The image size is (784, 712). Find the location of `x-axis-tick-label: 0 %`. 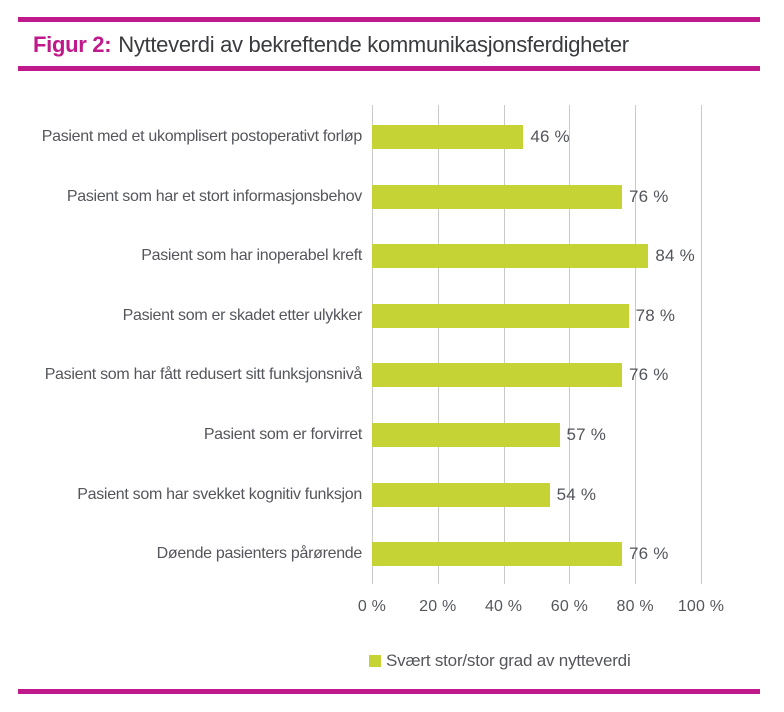

x-axis-tick-label: 0 % is located at coordinates (372, 606).